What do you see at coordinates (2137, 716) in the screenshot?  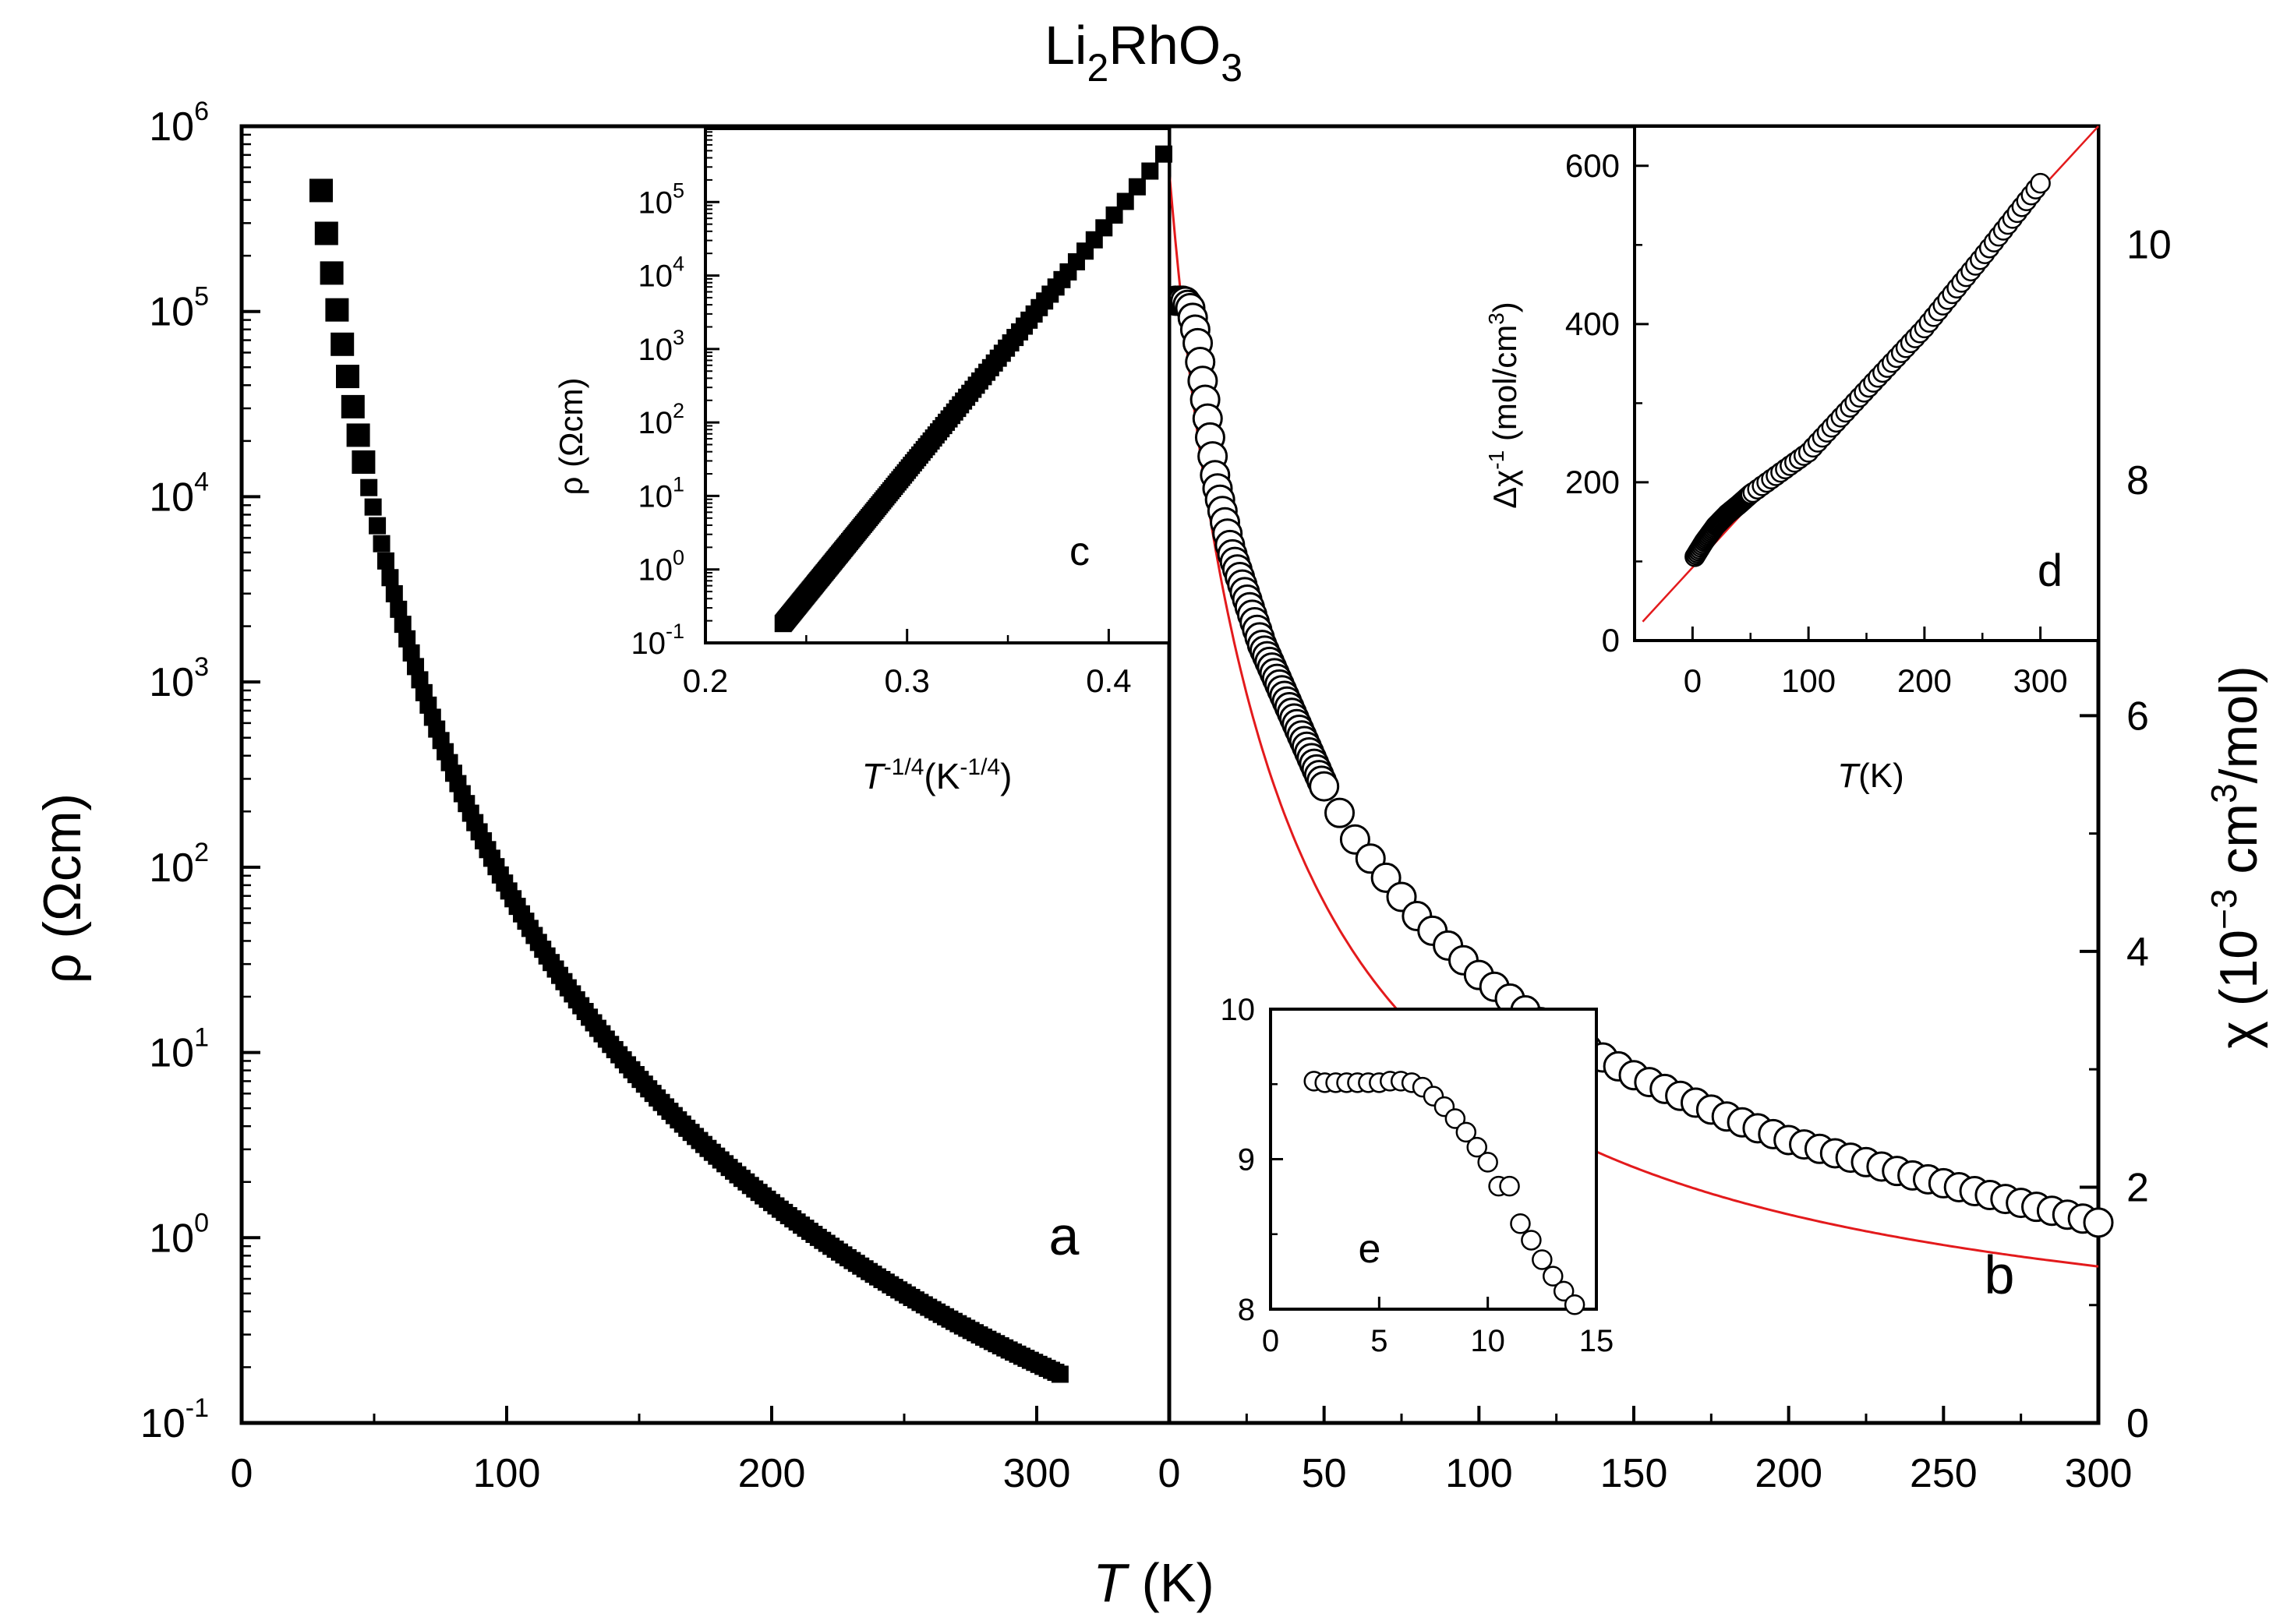 I see `panel-b-y-tick-label: 6` at bounding box center [2137, 716].